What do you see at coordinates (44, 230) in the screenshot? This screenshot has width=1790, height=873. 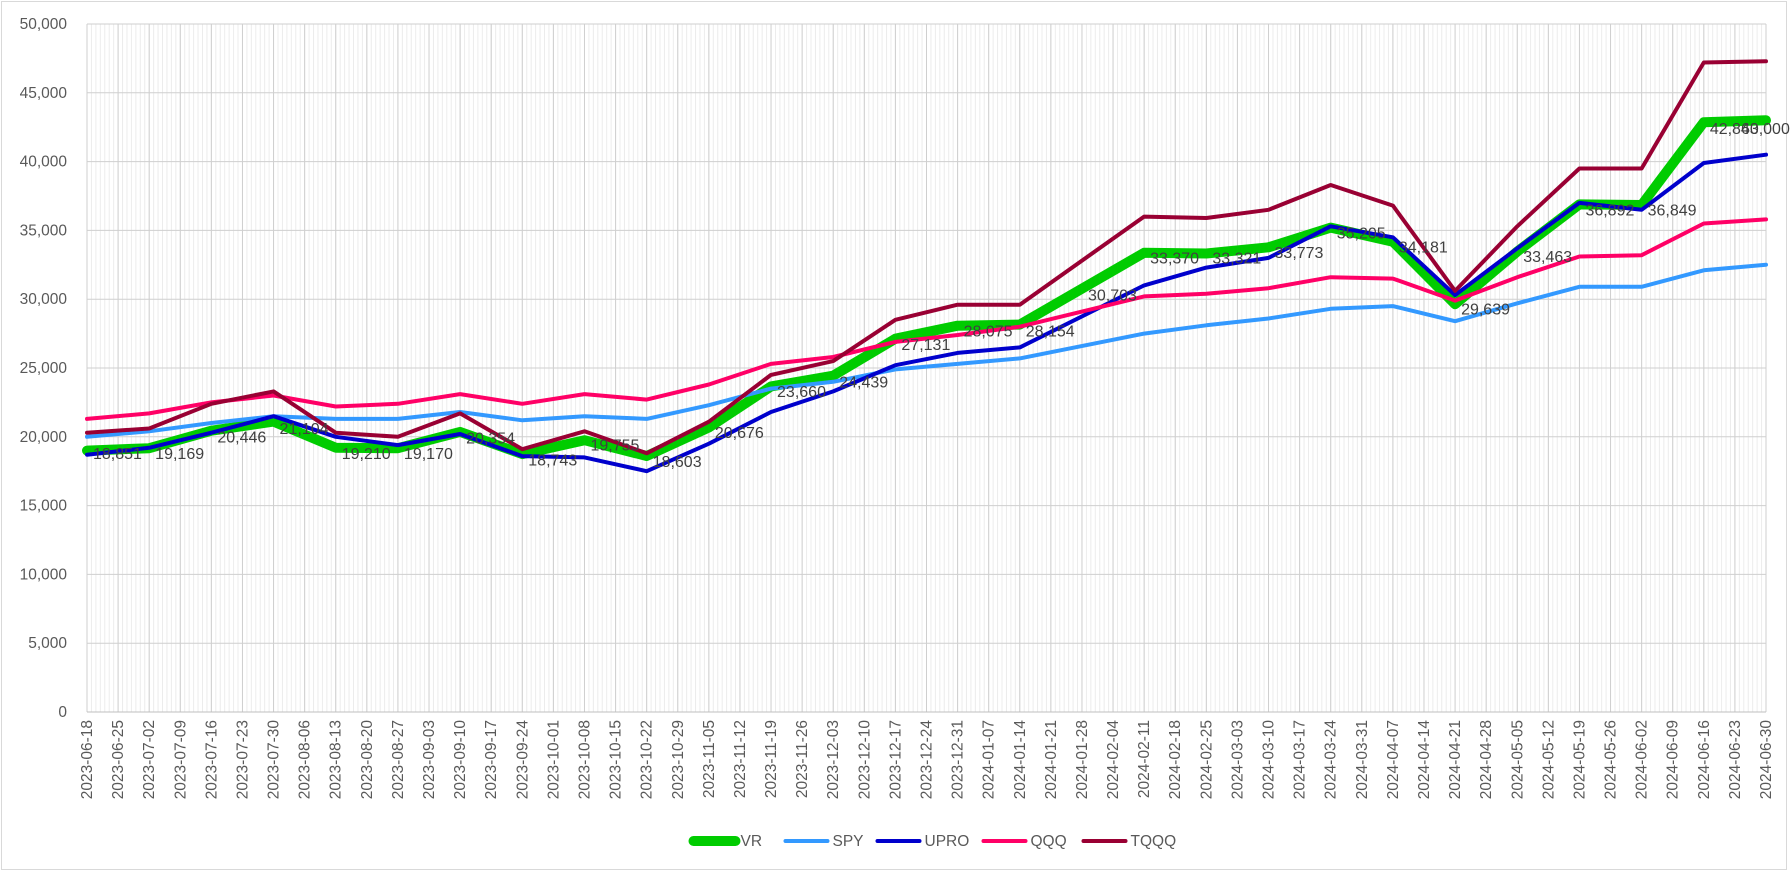 I see `y-tick-label: 35,000` at bounding box center [44, 230].